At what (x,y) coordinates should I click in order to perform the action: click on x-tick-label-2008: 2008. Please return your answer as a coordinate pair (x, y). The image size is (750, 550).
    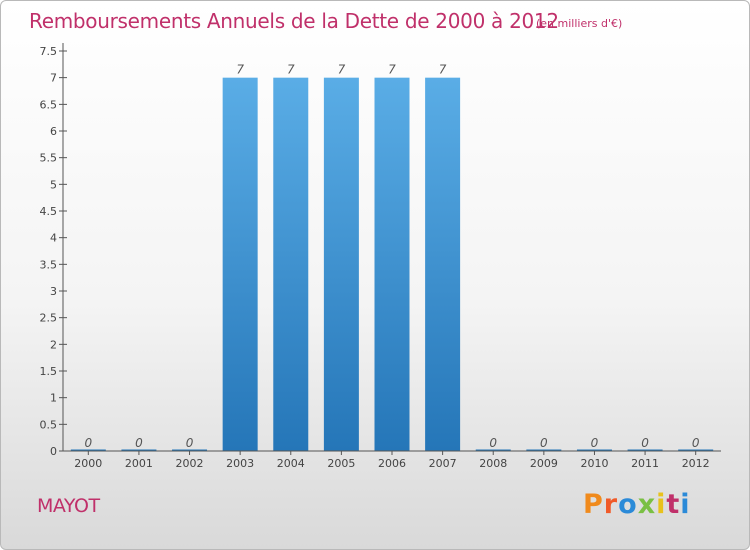
    Looking at the image, I should click on (493, 463).